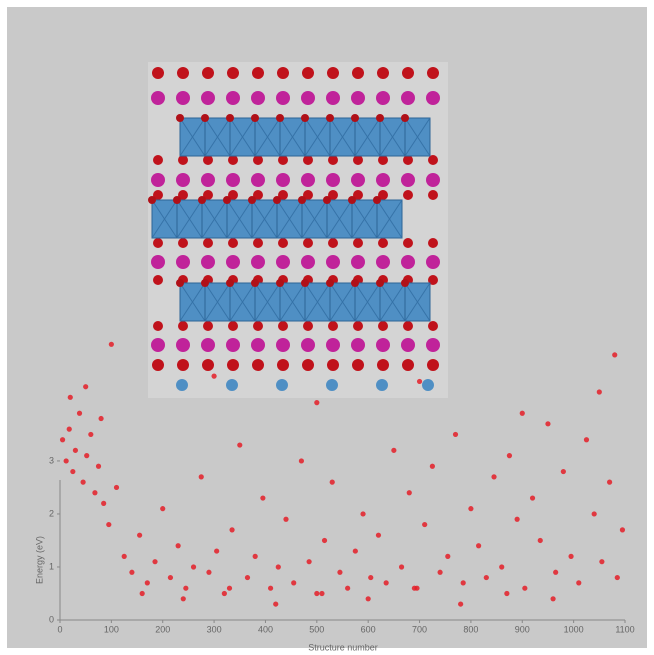 The image size is (654, 655). I want to click on x-axis-label: Structure number, so click(343, 647).